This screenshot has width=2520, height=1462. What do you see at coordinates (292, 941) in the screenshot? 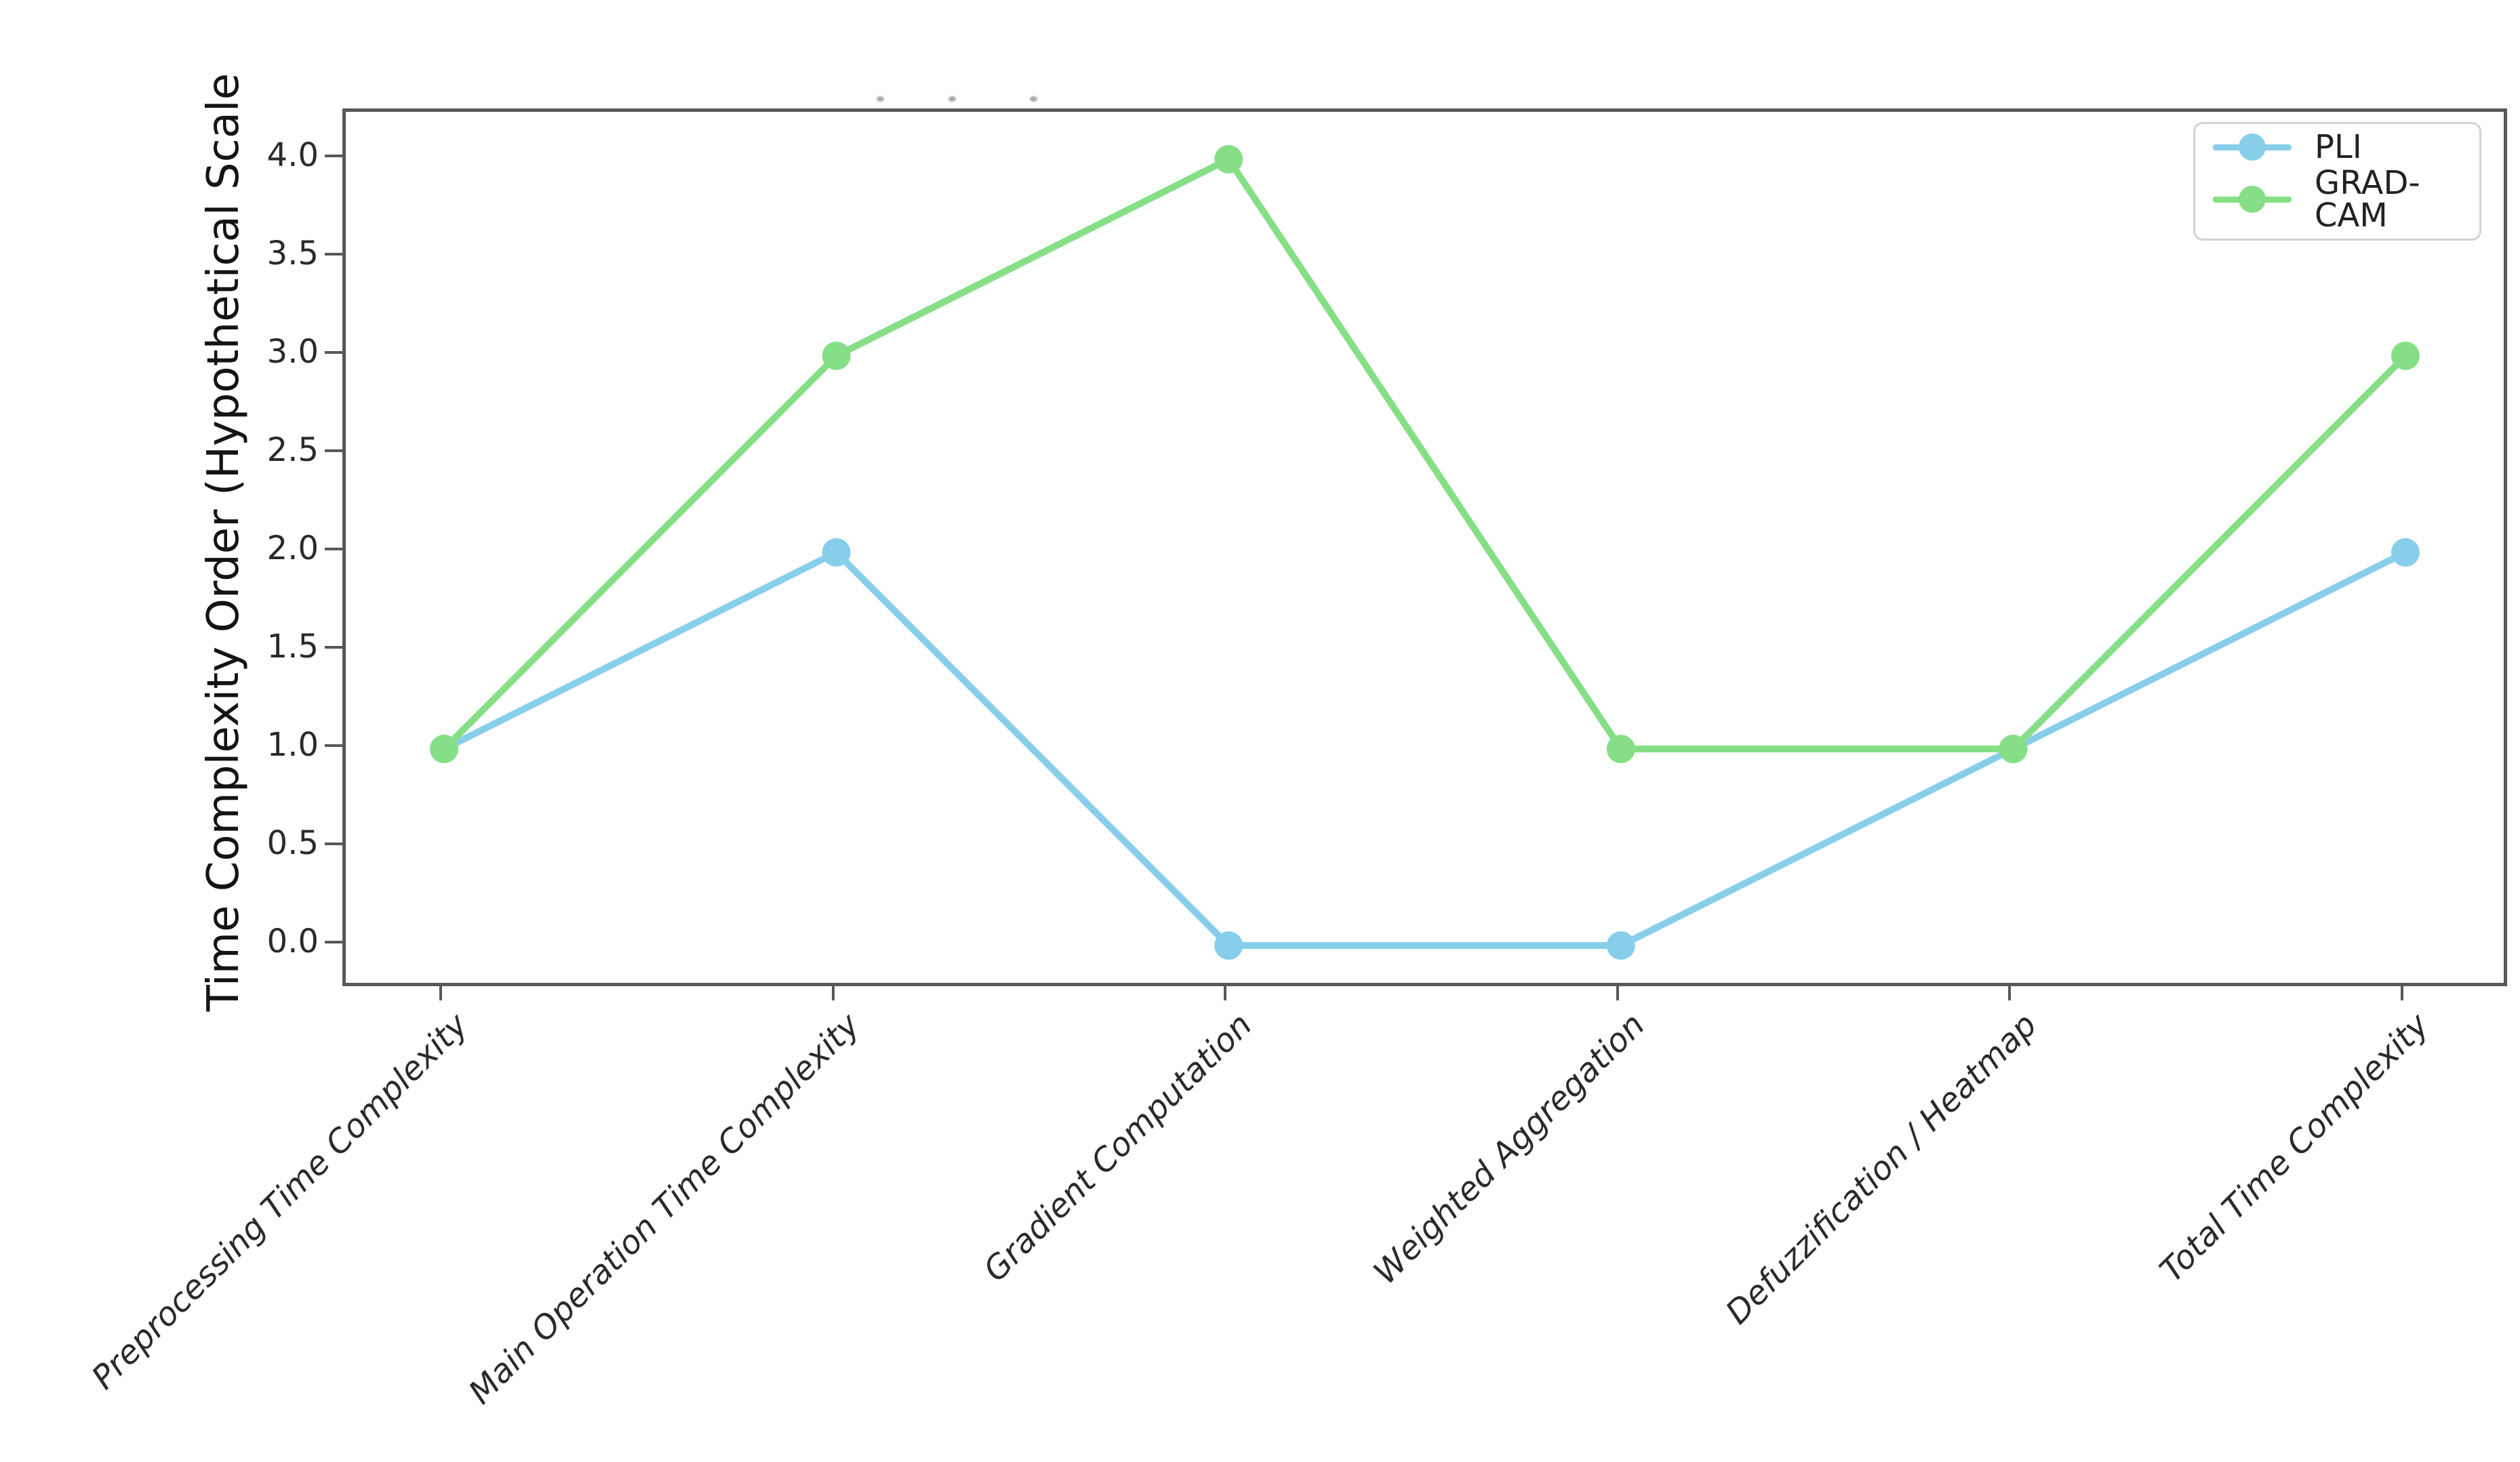
I see `y-tick-label: 0.0` at bounding box center [292, 941].